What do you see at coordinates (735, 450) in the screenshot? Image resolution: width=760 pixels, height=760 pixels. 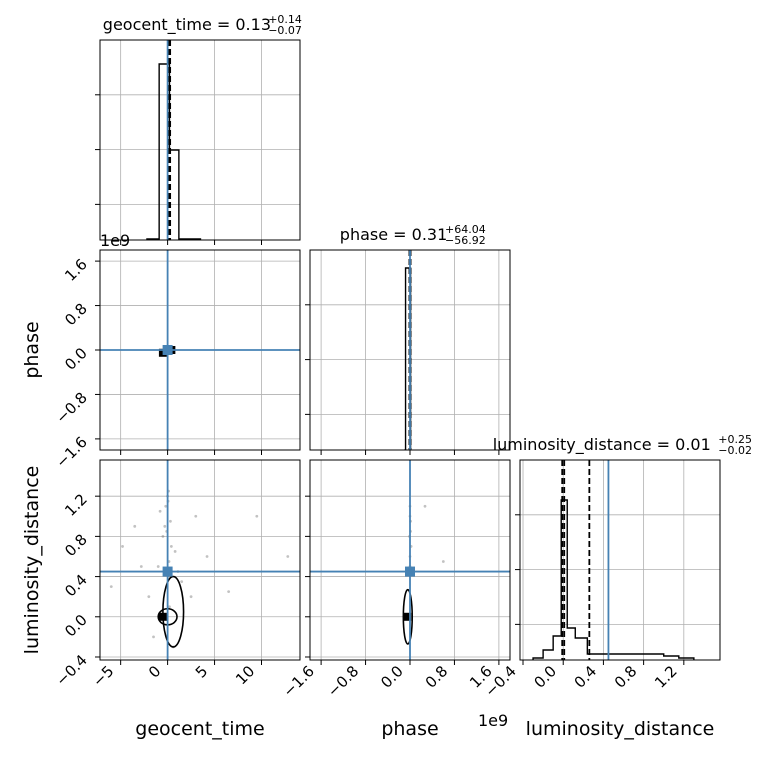 I see `title-luminosity_distance-minus: −0.02` at bounding box center [735, 450].